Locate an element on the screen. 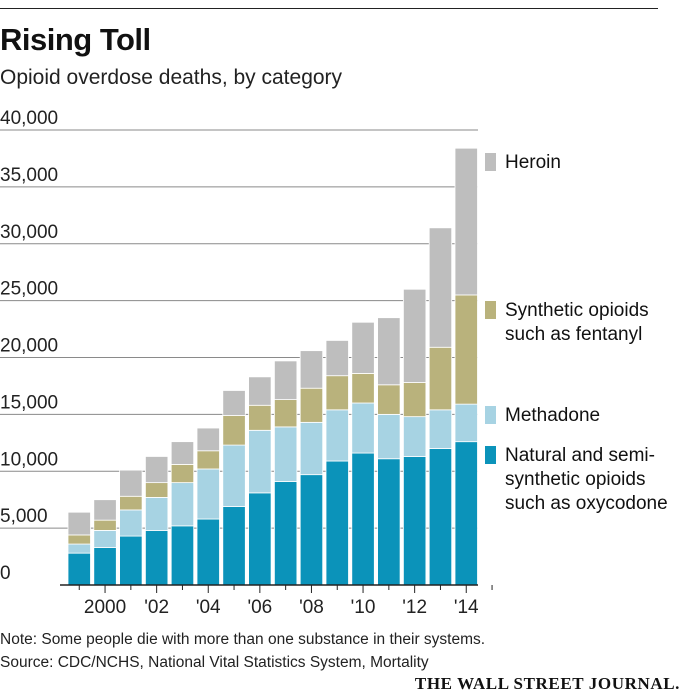 The height and width of the screenshot is (697, 700). legend-label: synthetic opioids is located at coordinates (575, 479).